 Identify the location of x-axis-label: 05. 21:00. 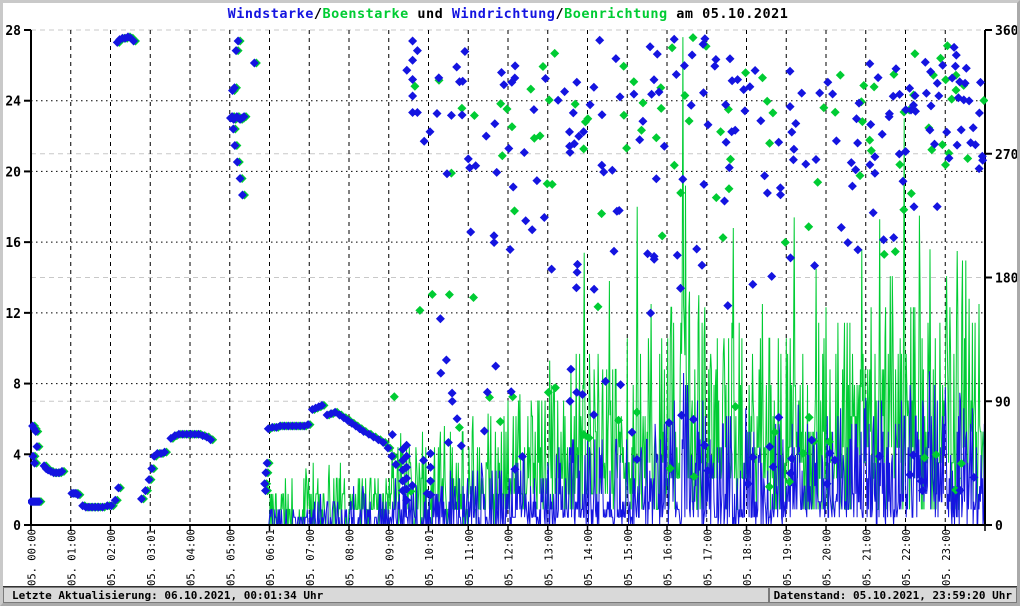
(867, 557).